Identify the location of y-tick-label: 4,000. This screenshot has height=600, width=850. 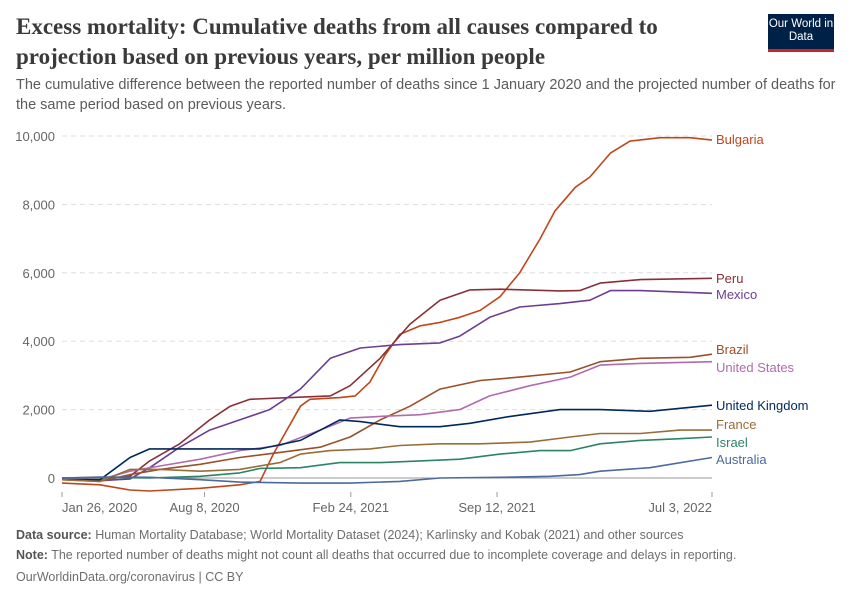
(38, 341).